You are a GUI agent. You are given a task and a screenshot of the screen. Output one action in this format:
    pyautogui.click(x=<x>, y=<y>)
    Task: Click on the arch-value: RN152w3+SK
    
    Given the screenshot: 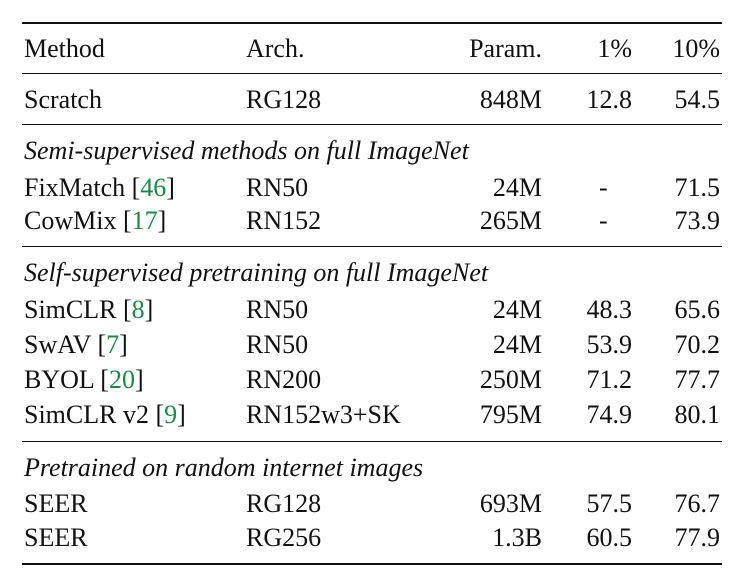 What is the action you would take?
    pyautogui.click(x=323, y=414)
    